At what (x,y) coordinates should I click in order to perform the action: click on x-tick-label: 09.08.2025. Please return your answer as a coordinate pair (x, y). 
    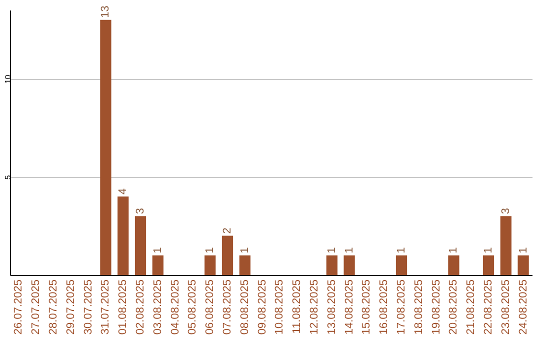
    Looking at the image, I should click on (262, 307).